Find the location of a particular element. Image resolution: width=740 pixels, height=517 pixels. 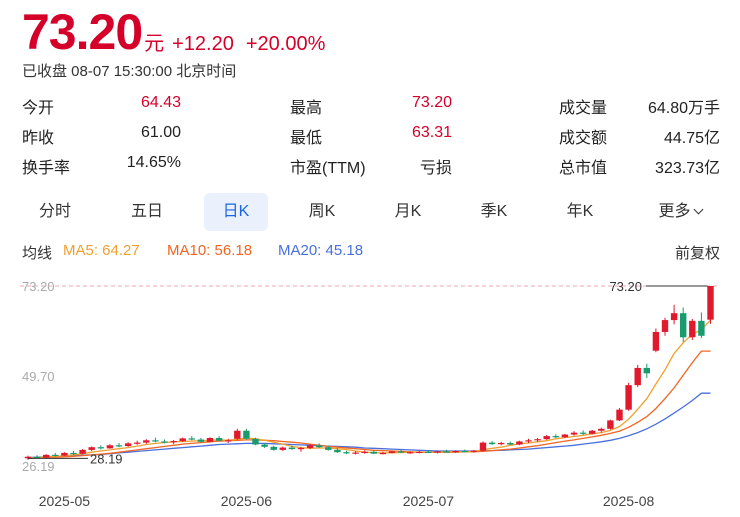

stat-label: 昨收 is located at coordinates (38, 138).